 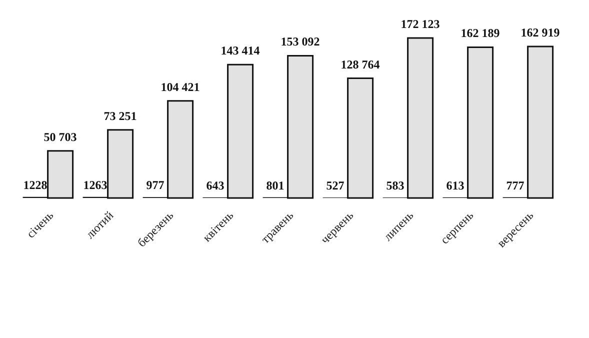 I want to click on data-label: 128 764, so click(x=360, y=64).